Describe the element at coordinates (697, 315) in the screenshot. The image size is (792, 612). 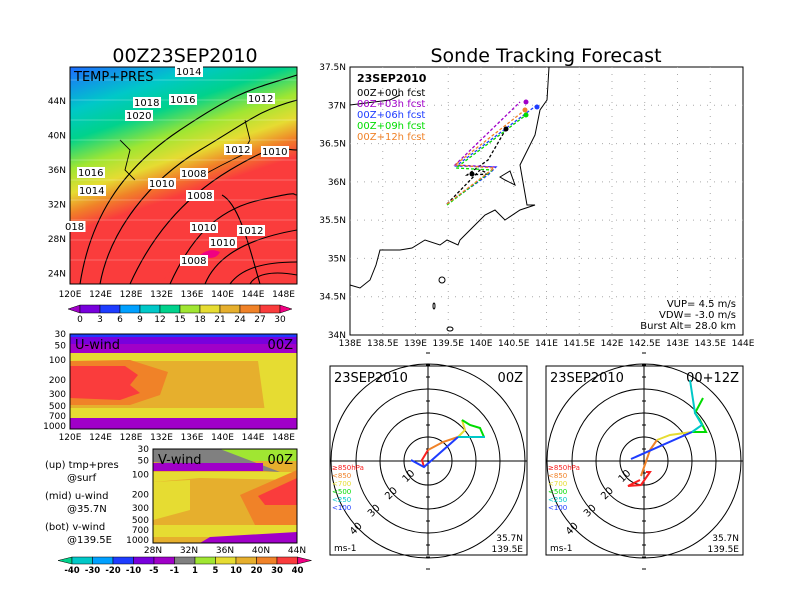
I see `info-line: VDW= -3.0 m/s` at that location.